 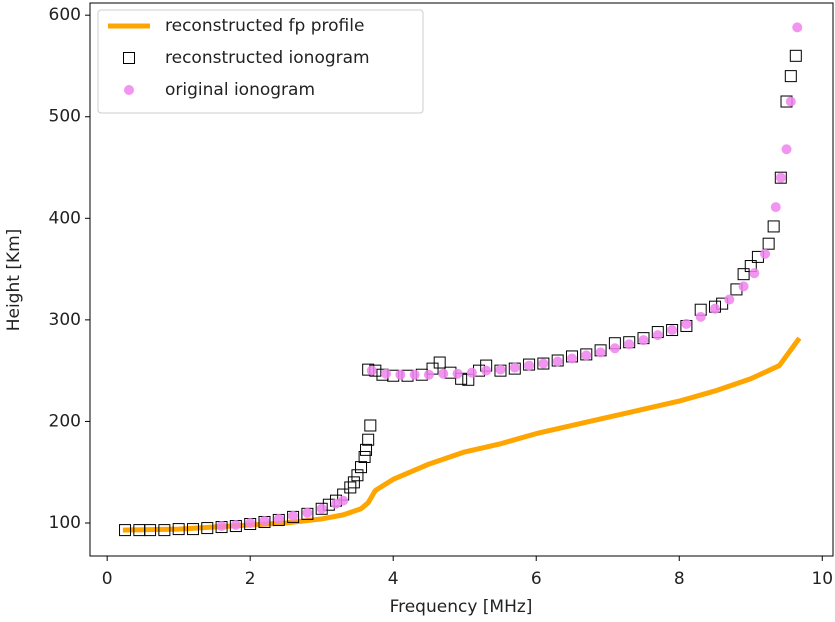 What do you see at coordinates (65, 523) in the screenshot?
I see `y-tick-label: 100` at bounding box center [65, 523].